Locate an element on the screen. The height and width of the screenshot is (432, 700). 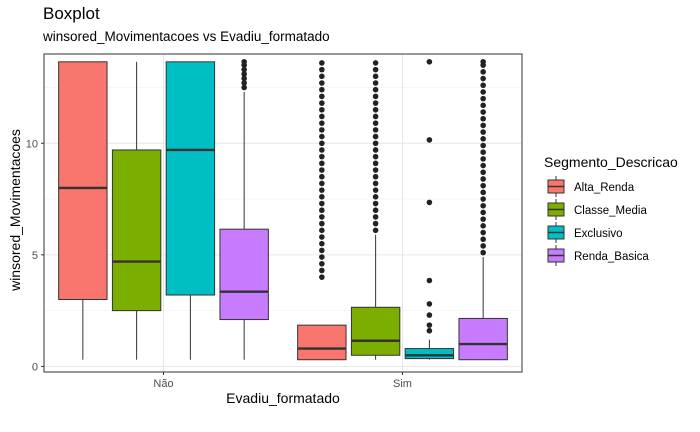
box-Exclusivo-Não is located at coordinates (190, 210).